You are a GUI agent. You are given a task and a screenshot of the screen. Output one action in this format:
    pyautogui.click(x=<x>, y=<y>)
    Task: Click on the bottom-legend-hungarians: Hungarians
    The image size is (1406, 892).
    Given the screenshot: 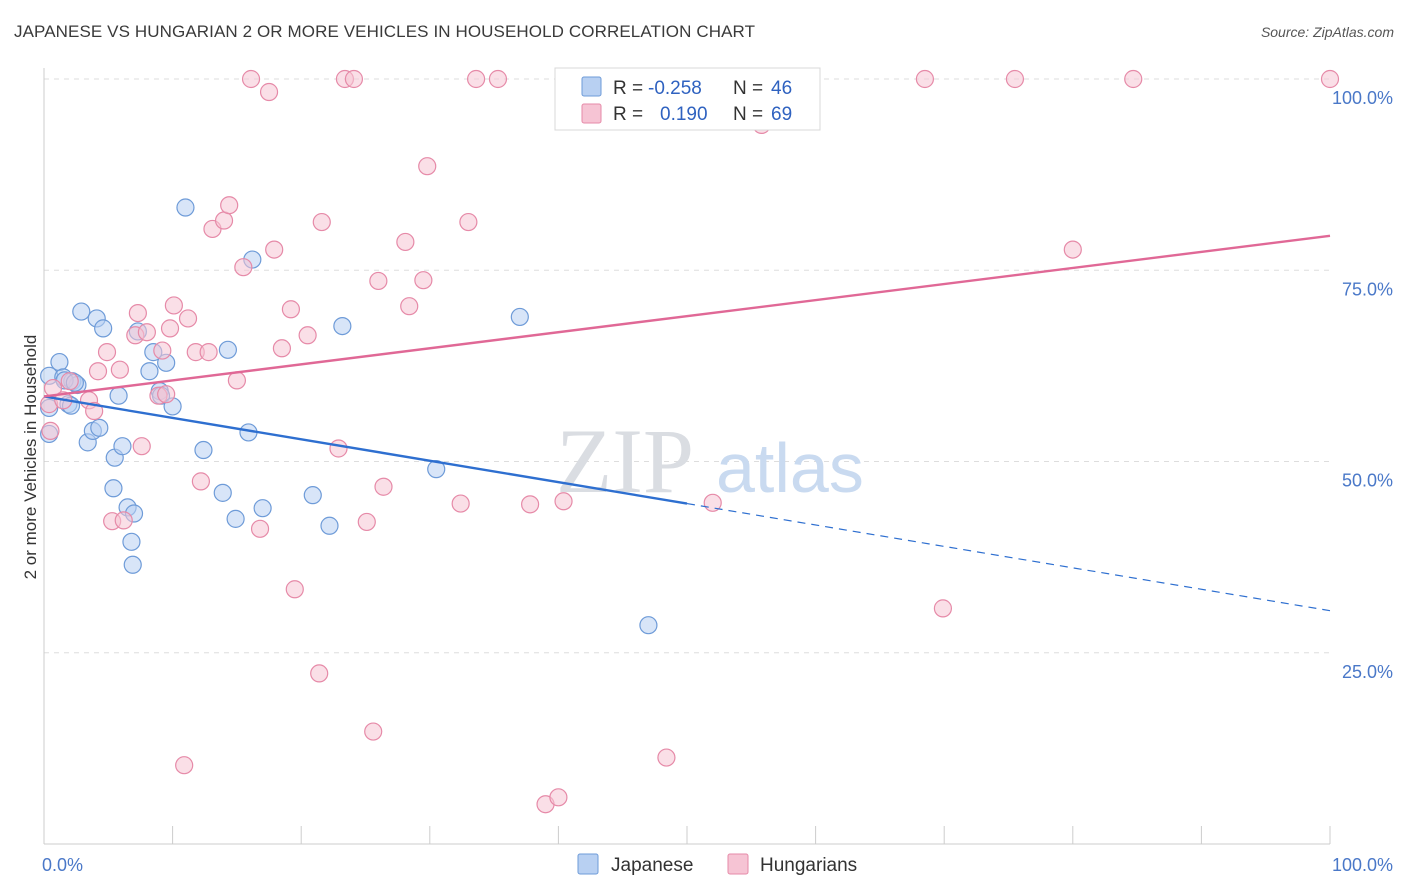 What is the action you would take?
    pyautogui.click(x=808, y=865)
    